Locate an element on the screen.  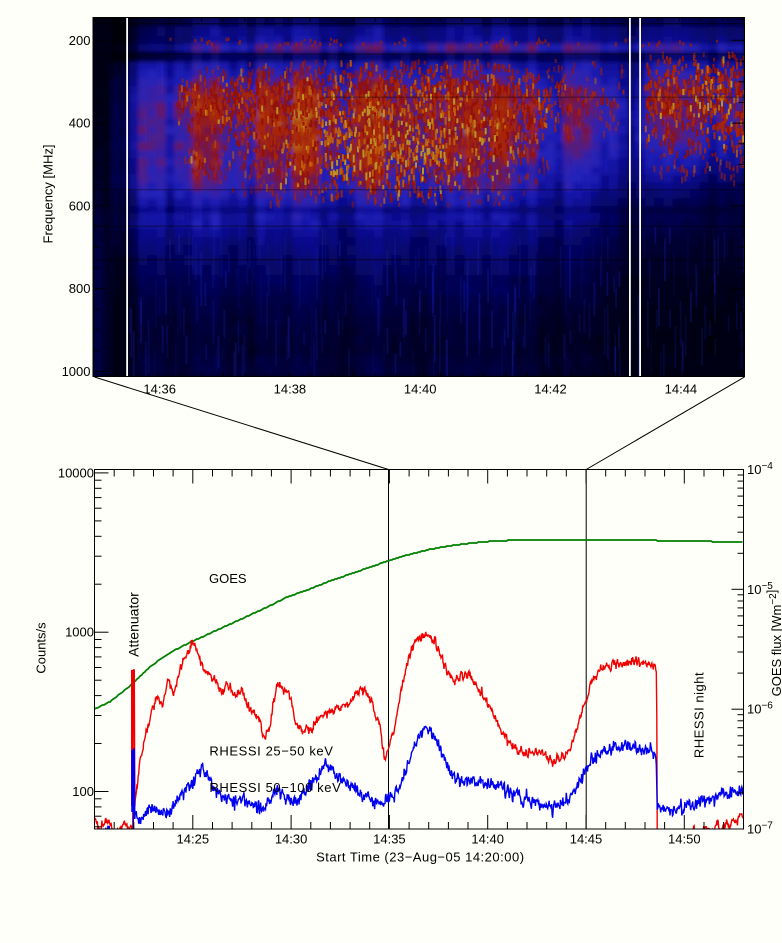
svg-text: RHESSI 50−100 keV is located at coordinates (275, 787).